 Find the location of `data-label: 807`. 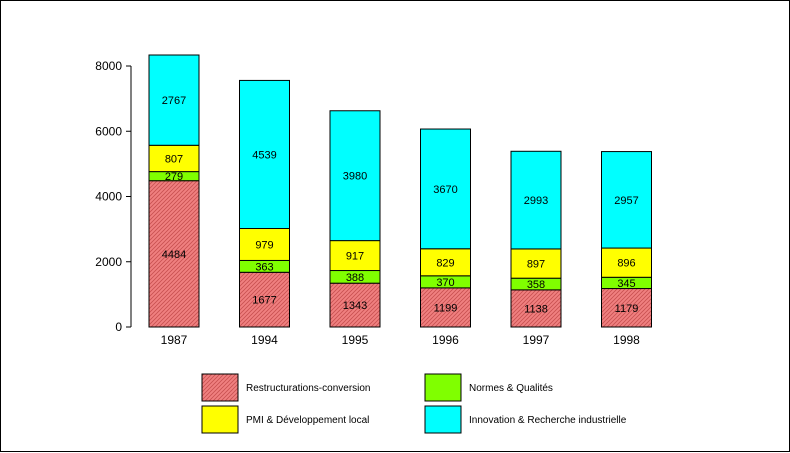

data-label: 807 is located at coordinates (174, 159).